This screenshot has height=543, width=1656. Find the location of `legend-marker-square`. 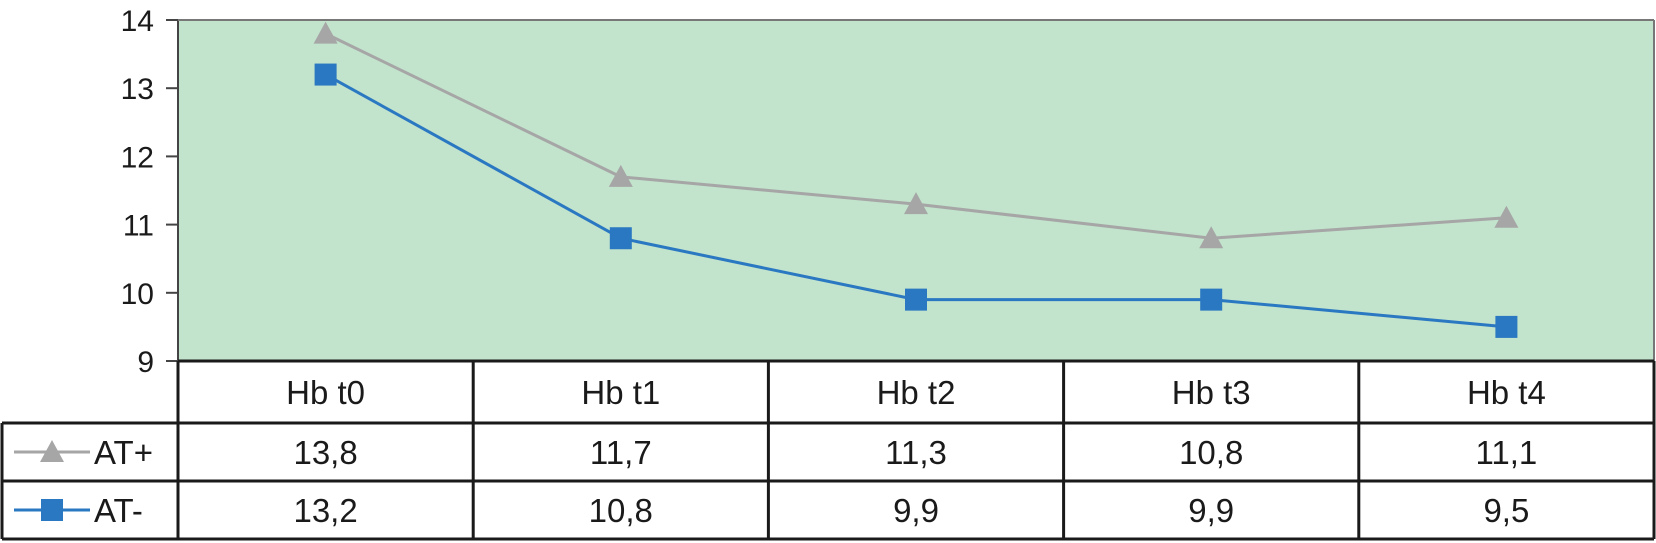

legend-marker-square is located at coordinates (52, 510).